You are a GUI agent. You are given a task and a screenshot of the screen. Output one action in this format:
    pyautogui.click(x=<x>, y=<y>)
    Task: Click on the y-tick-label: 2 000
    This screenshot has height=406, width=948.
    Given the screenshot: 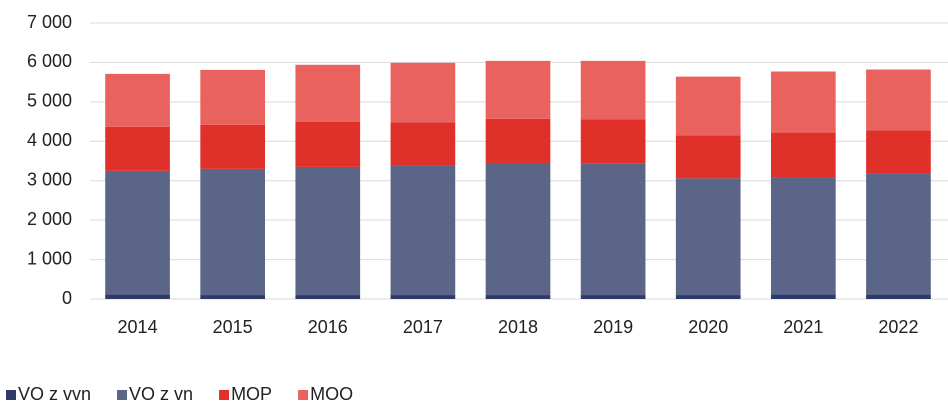 What is the action you would take?
    pyautogui.click(x=49, y=219)
    